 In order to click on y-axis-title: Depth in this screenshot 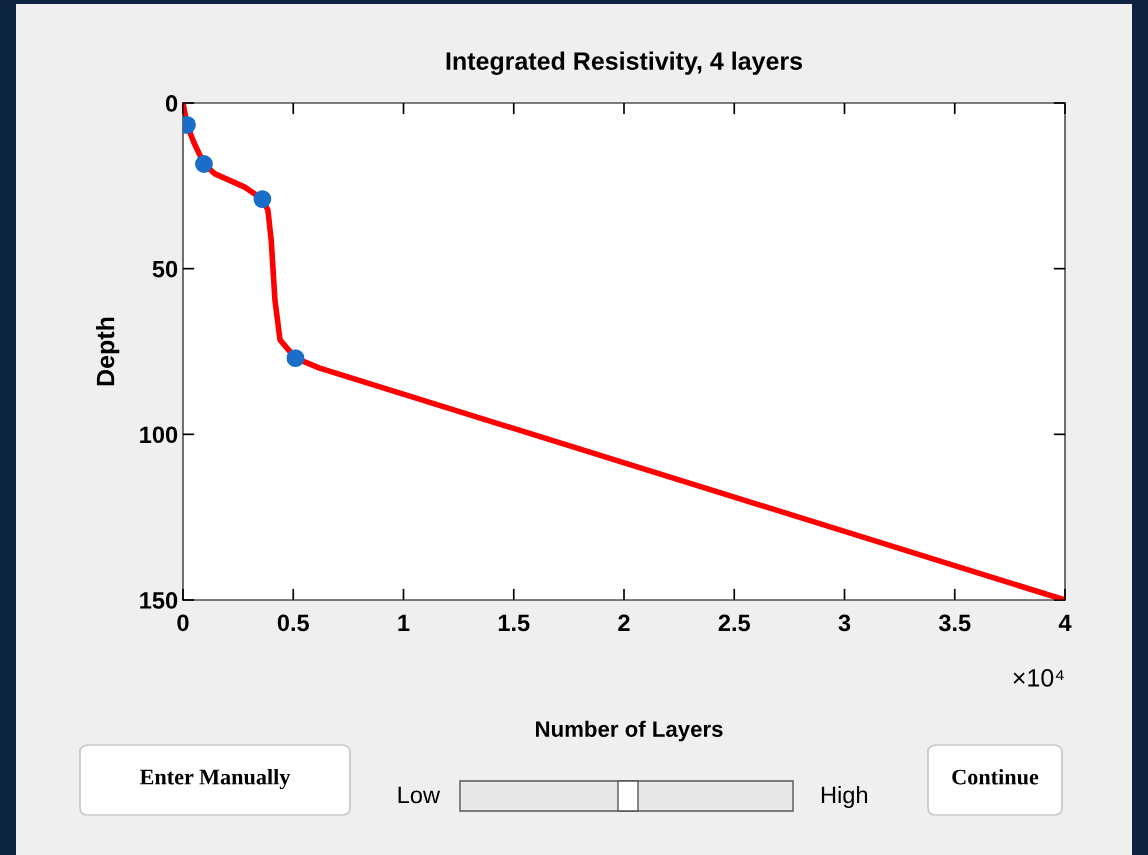, I will do `click(108, 351)`.